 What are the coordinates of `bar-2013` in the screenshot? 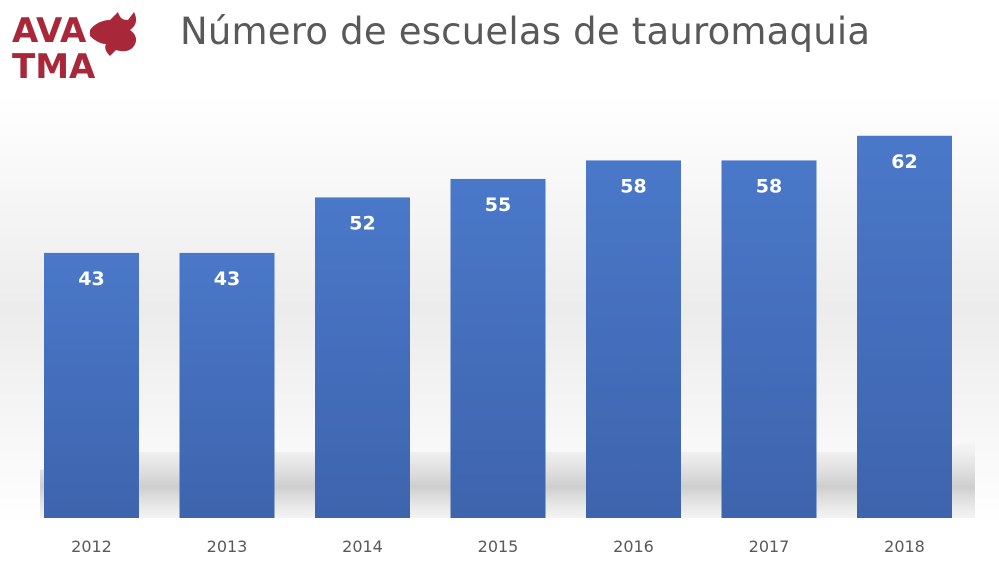 It's located at (227, 385).